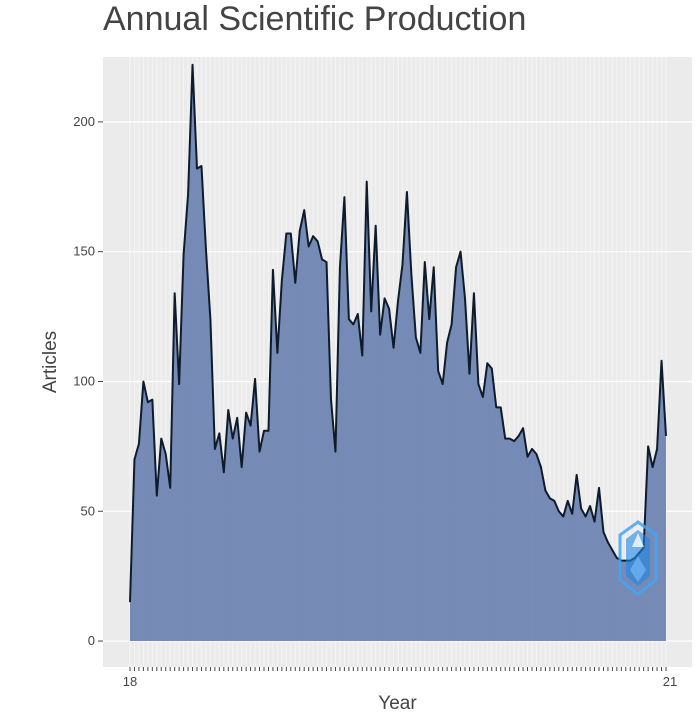 The image size is (700, 713). What do you see at coordinates (400, 678) in the screenshot?
I see `x-axis-ticks: 18 21` at bounding box center [400, 678].